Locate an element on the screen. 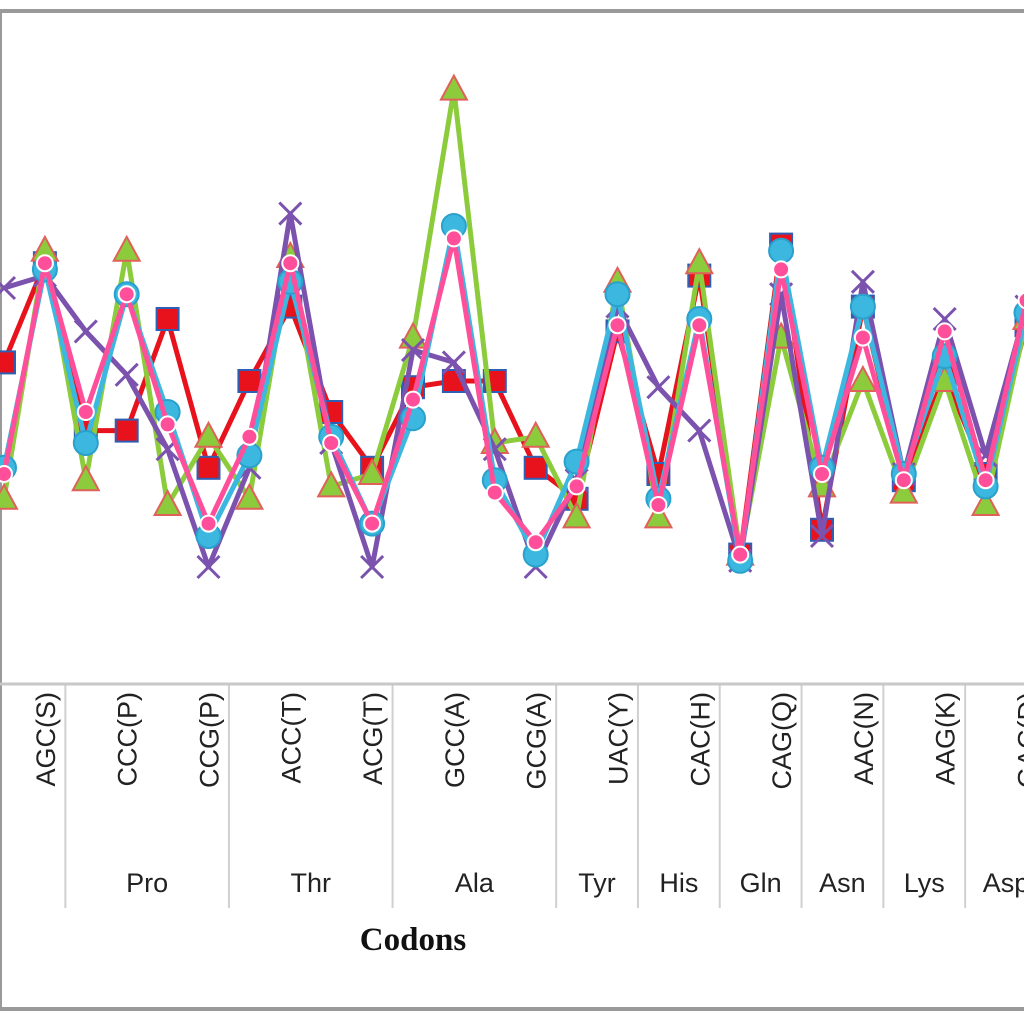  group-label-6: Asn is located at coordinates (842, 883).